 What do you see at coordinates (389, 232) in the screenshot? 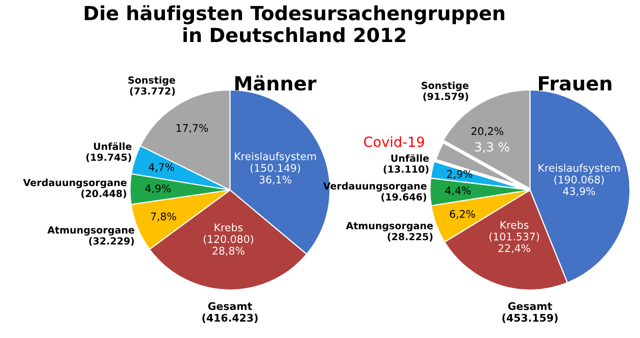
I see `slice-label: Atmungsorgane (28.225)` at bounding box center [389, 232].